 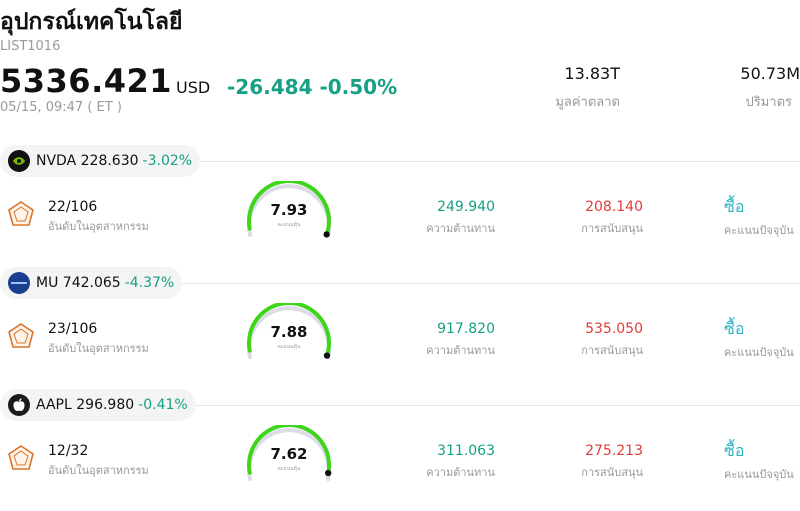 I want to click on price-change: -26.484 -0.50%, so click(x=312, y=87).